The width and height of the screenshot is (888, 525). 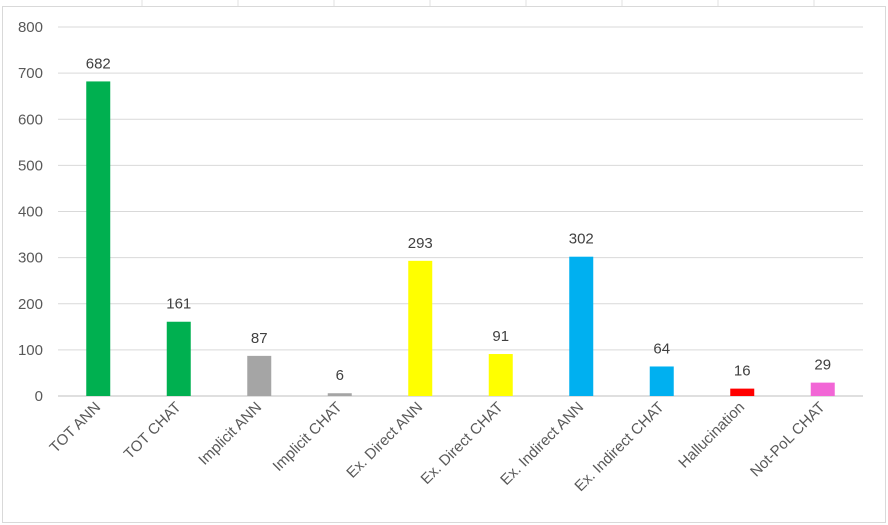 I want to click on y-tick-label: 500, so click(x=30, y=165).